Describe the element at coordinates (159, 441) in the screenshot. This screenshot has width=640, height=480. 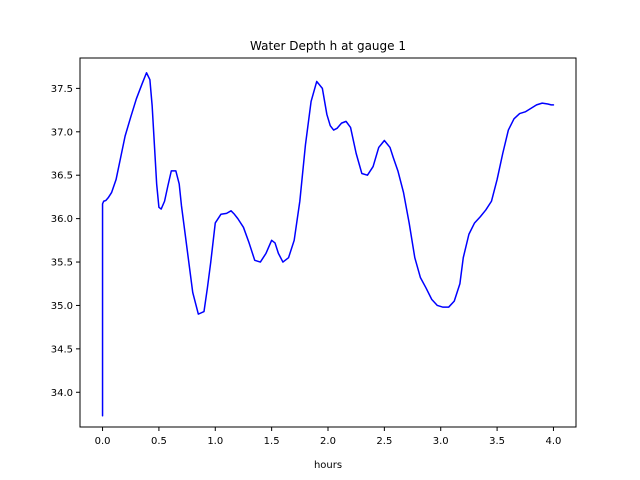
I see `x-tick-label: 0.5` at that location.